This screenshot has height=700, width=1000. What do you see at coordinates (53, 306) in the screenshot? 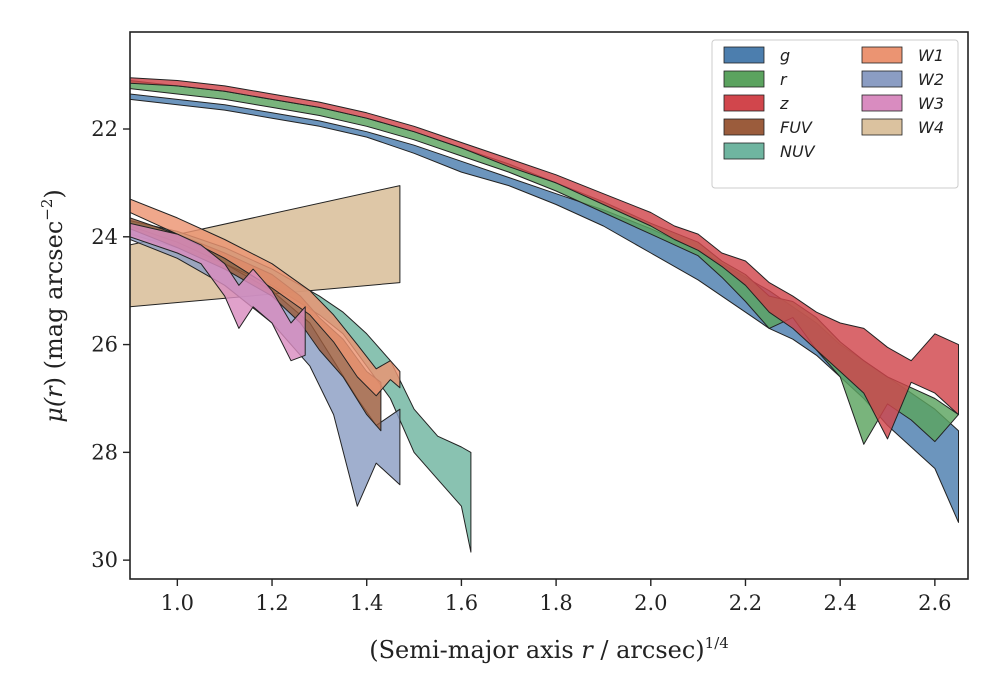
I see `y-axis-title: μ(r) (mag arcsec−2)` at bounding box center [53, 306].